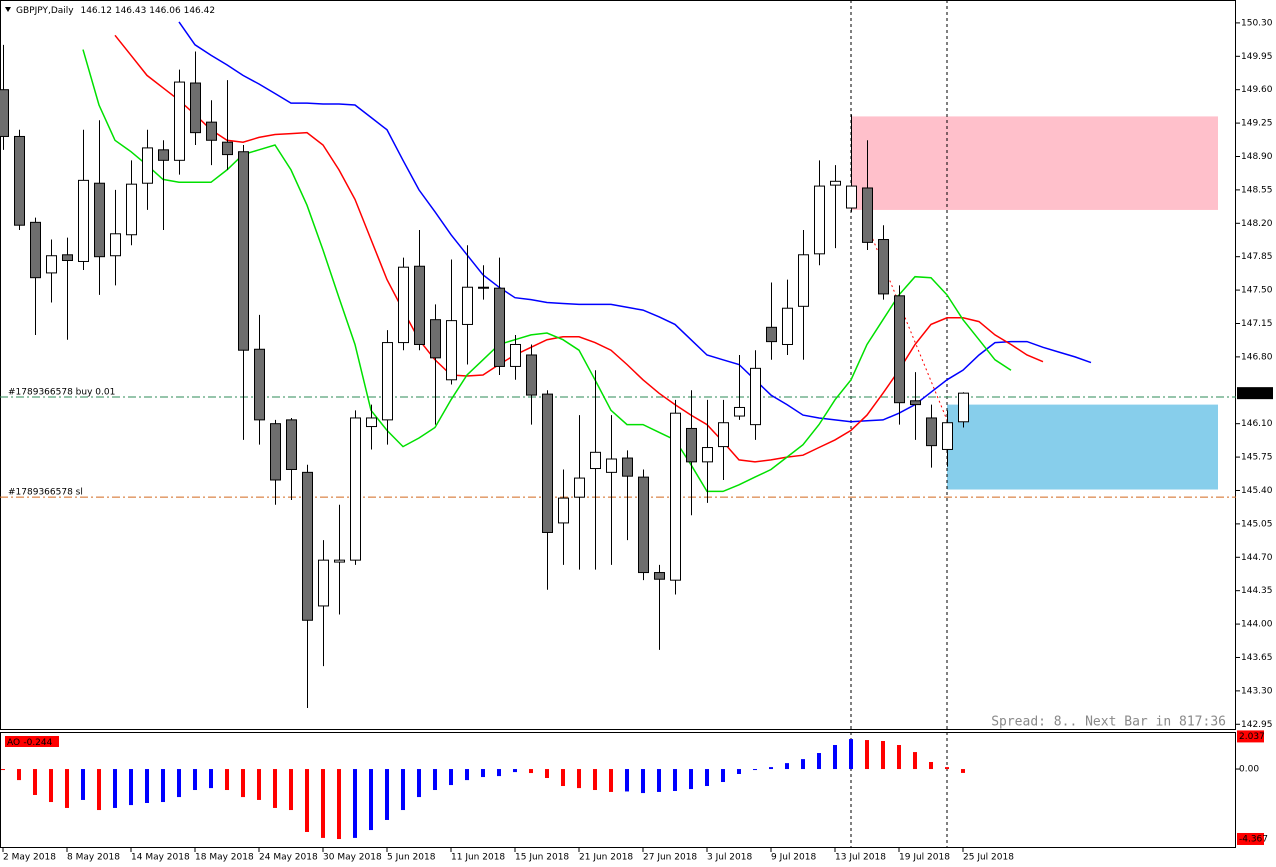 The image size is (1276, 867). Describe the element at coordinates (1257, 57) in the screenshot. I see `y-tick-label: 149.95` at that location.